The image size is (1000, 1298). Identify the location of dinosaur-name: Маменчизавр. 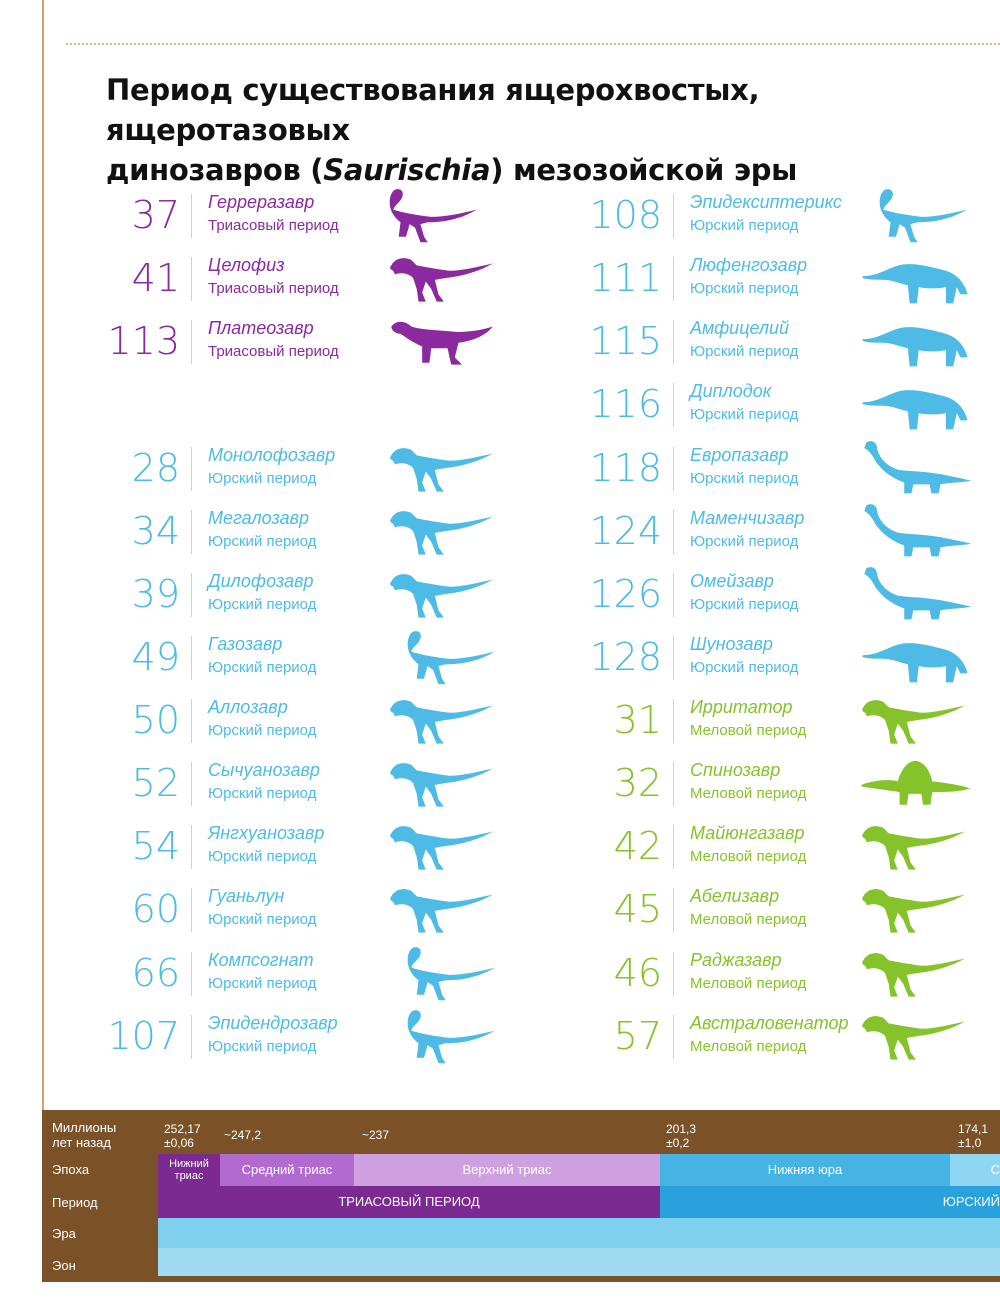
(747, 518).